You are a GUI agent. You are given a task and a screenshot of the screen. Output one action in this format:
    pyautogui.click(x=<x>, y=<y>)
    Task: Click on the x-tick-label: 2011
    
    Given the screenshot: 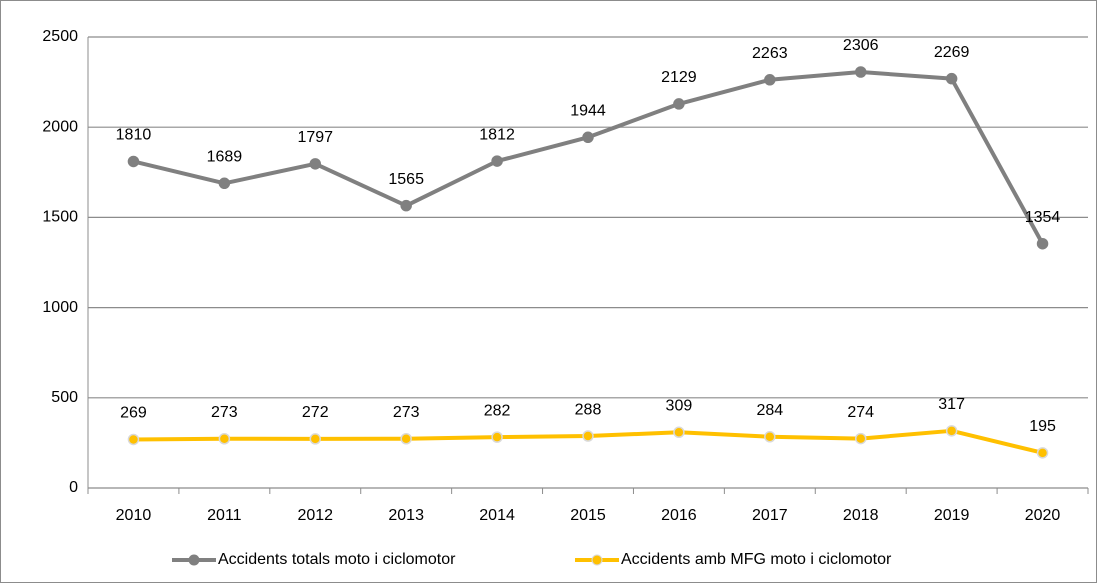 What is the action you would take?
    pyautogui.click(x=224, y=515)
    